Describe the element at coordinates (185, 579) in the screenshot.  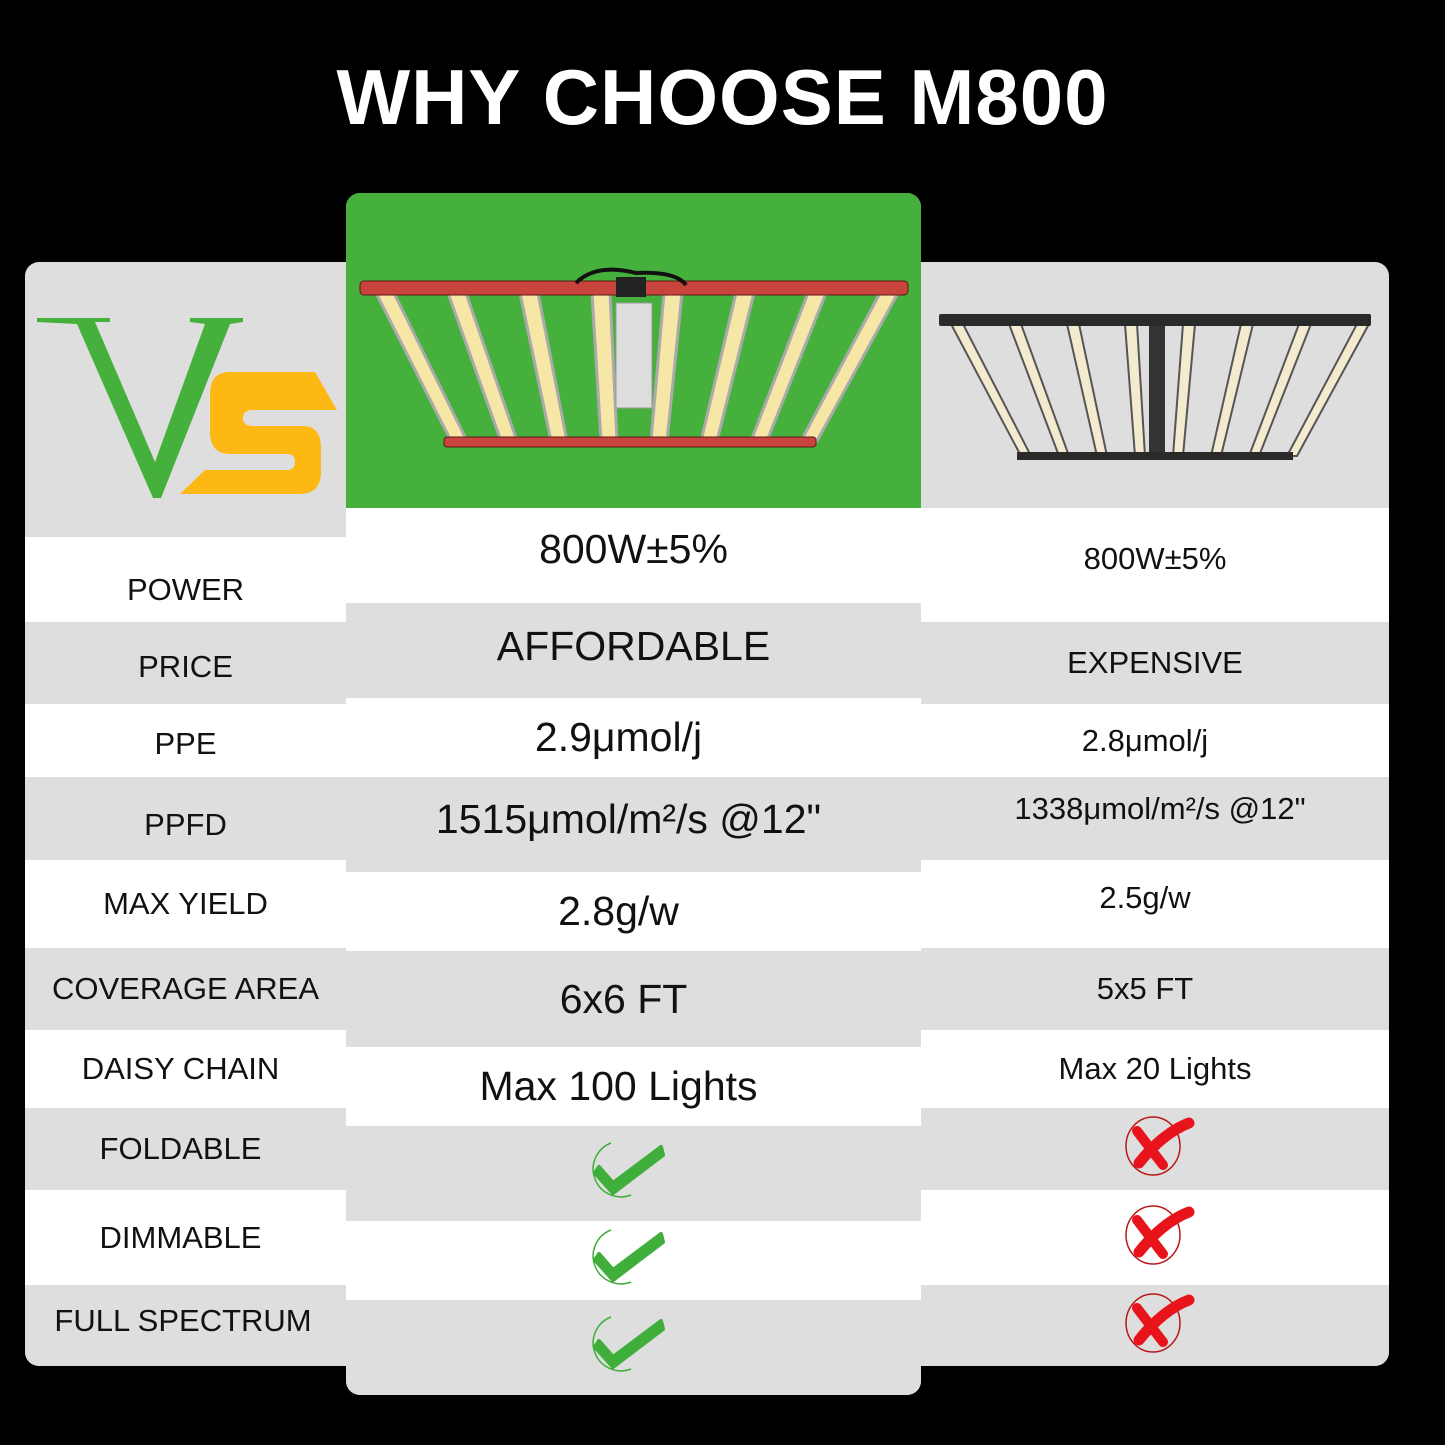
I see `row-label-power: POWER` at that location.